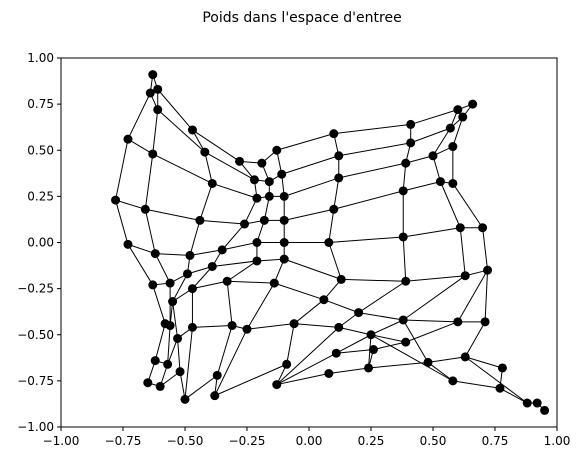 Image resolution: width=583 pixels, height=461 pixels. I want to click on y-tick-label: −0.50, so click(35, 335).